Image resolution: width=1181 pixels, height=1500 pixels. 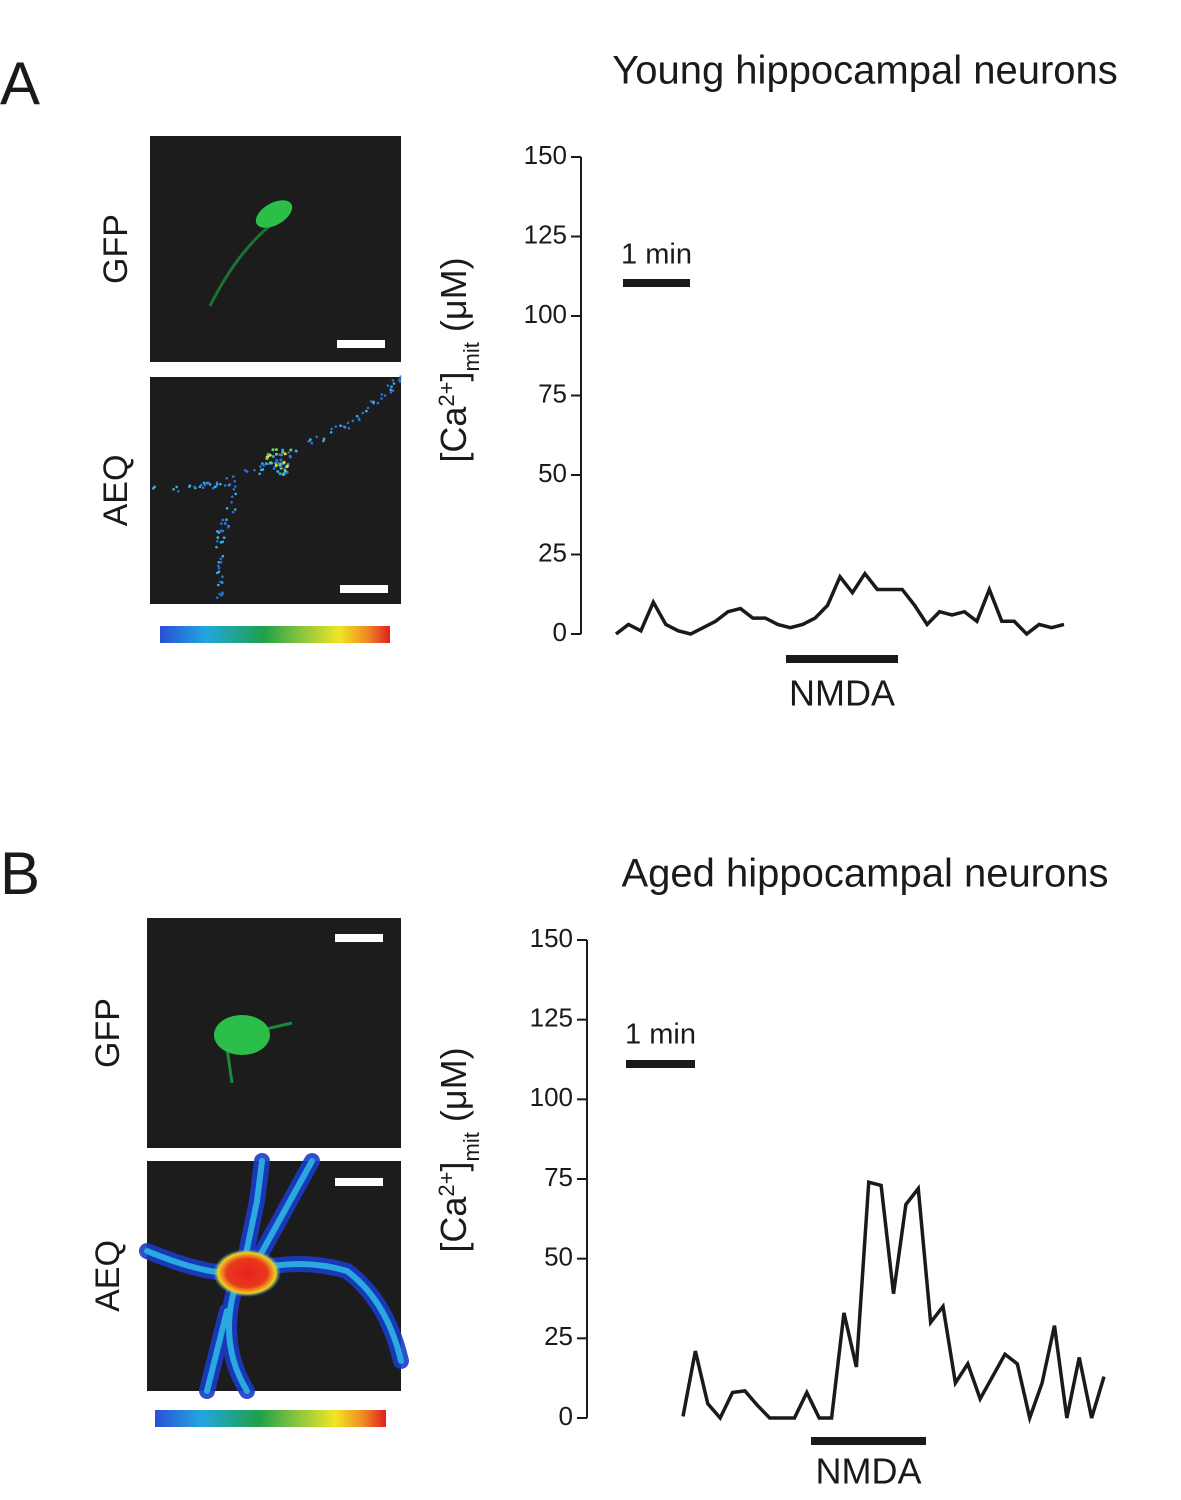 I want to click on time-scale-bar, so click(x=656, y=283).